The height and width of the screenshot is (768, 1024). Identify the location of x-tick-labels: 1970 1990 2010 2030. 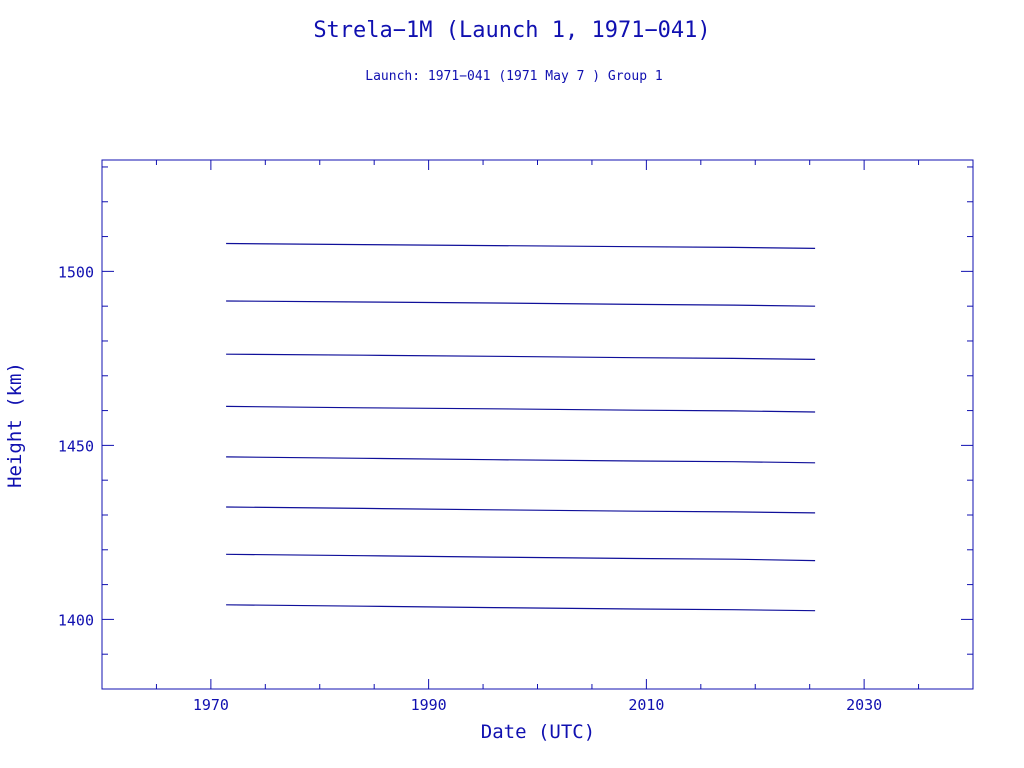
(537, 705).